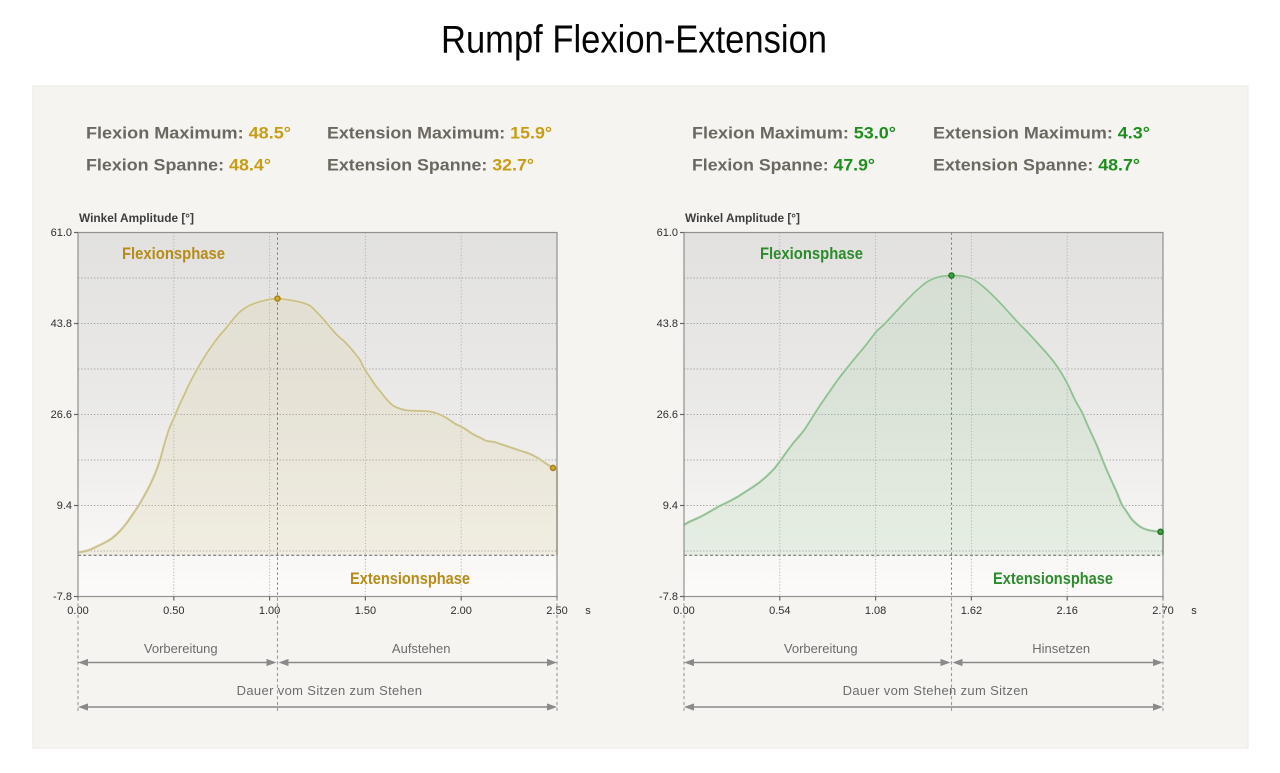 Image resolution: width=1280 pixels, height=773 pixels. Describe the element at coordinates (178, 165) in the screenshot. I see `svg-text: Flexion Spanne: 48.4°` at that location.